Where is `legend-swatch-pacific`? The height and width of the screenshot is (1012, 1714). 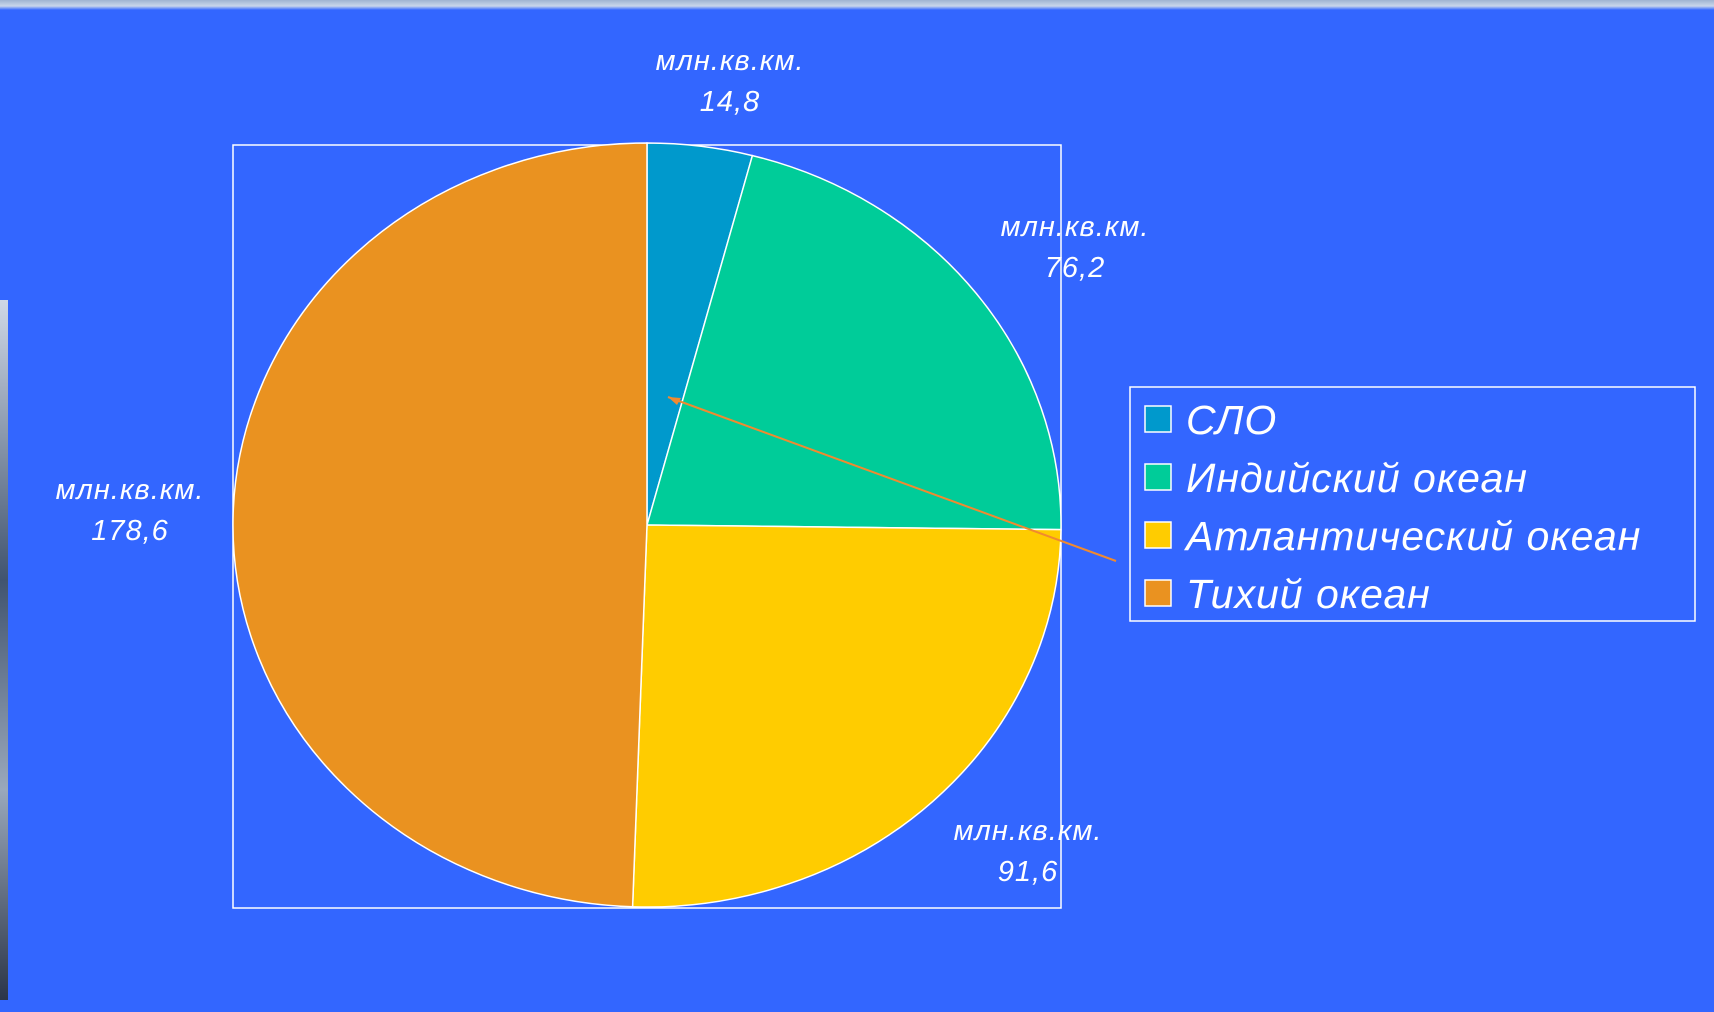 legend-swatch-pacific is located at coordinates (1158, 593).